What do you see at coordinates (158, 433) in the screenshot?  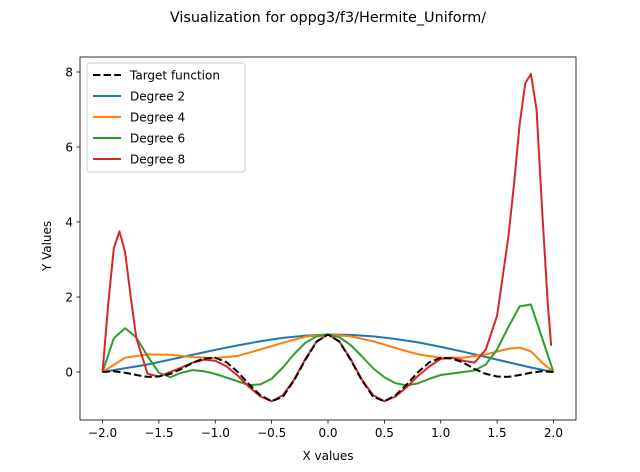 I see `x-tick-label: −1.5` at bounding box center [158, 433].